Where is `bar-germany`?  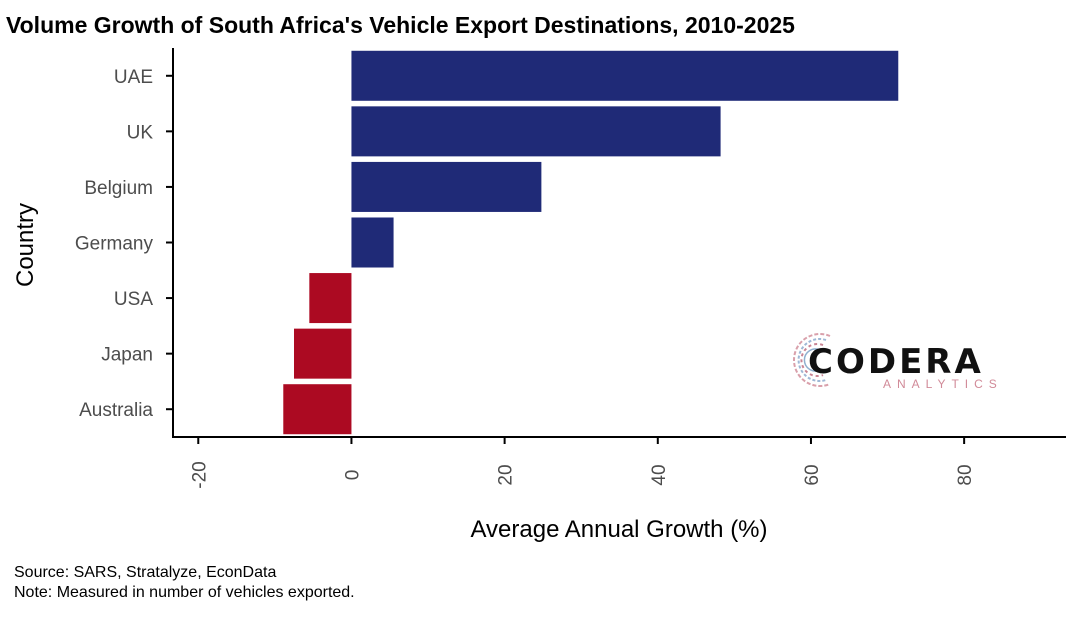
bar-germany is located at coordinates (372, 242).